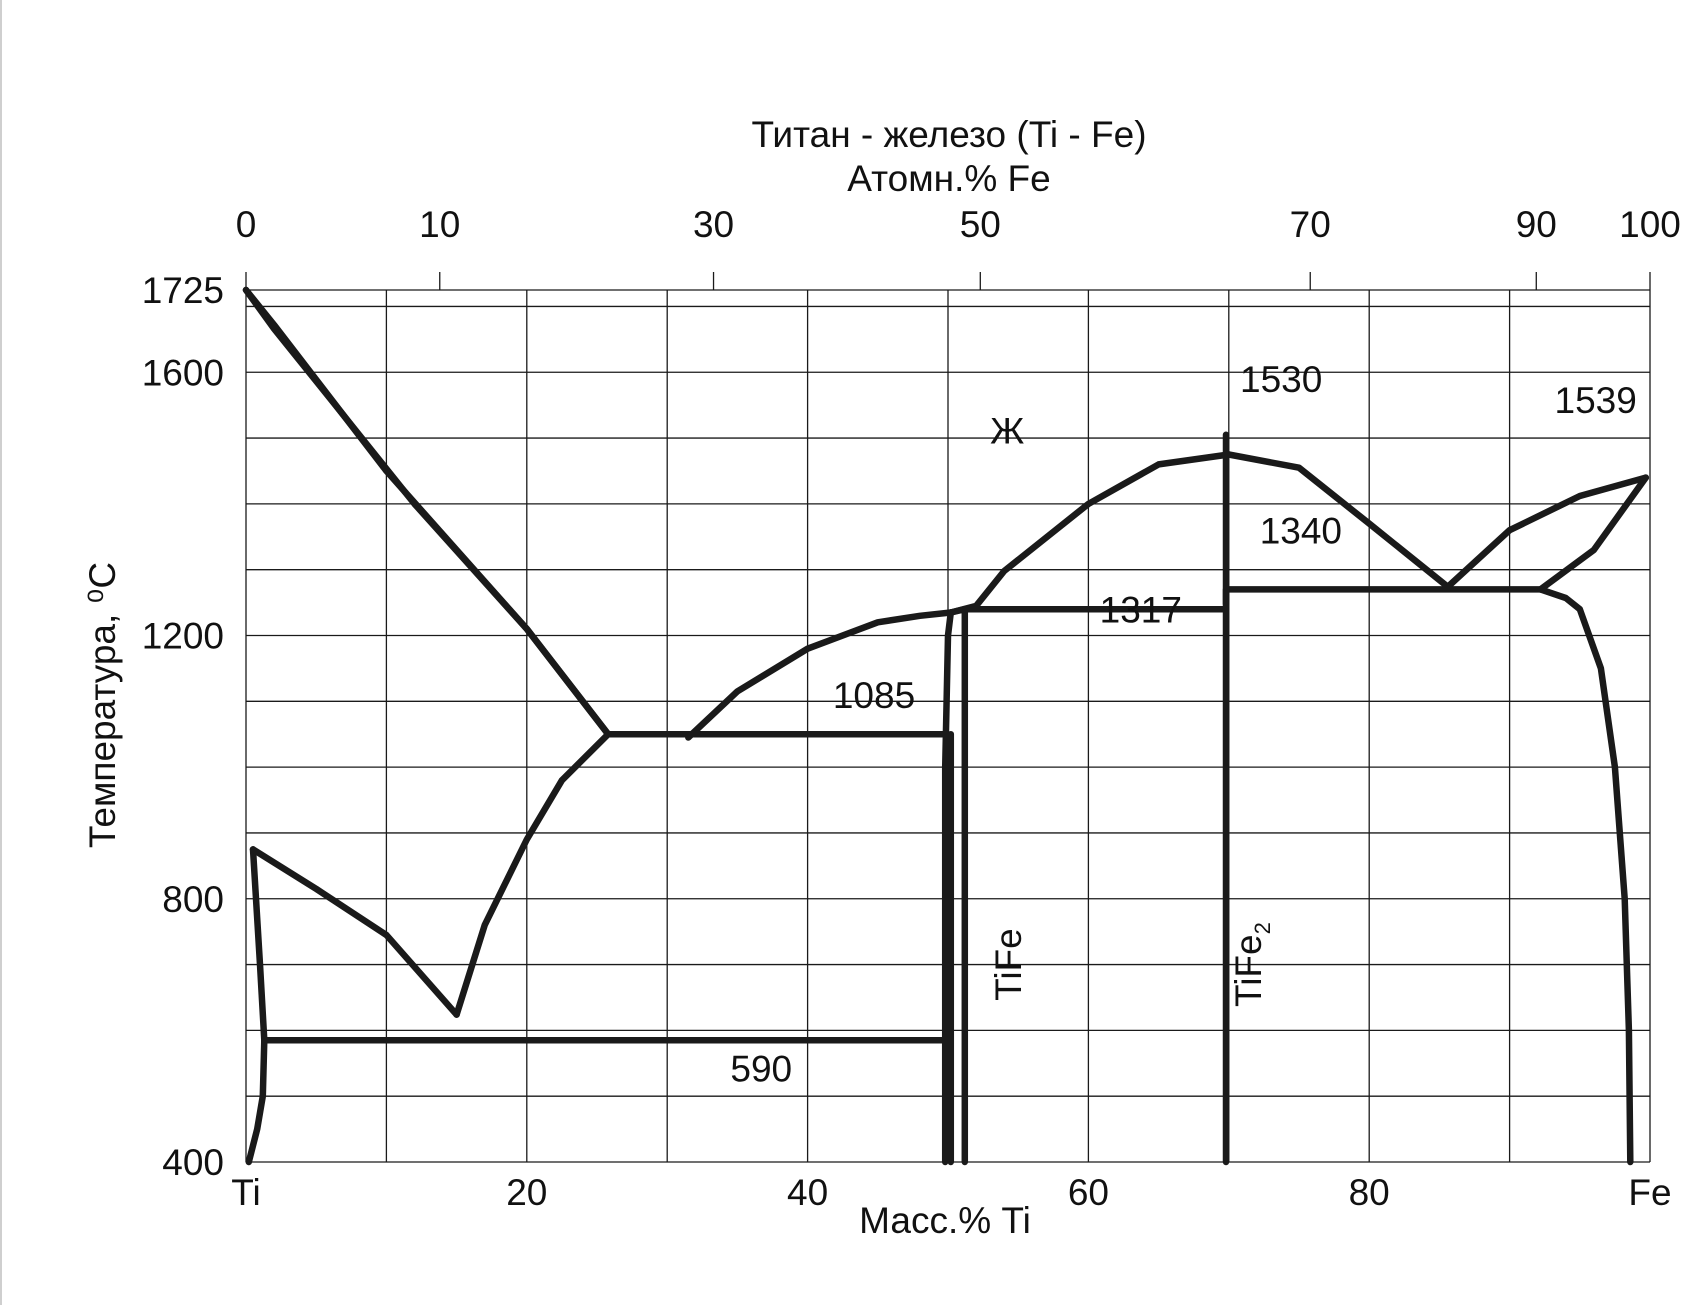 This screenshot has height=1310, width=1700. Describe the element at coordinates (1650, 224) in the screenshot. I see `x-tick-label-top: 100` at that location.